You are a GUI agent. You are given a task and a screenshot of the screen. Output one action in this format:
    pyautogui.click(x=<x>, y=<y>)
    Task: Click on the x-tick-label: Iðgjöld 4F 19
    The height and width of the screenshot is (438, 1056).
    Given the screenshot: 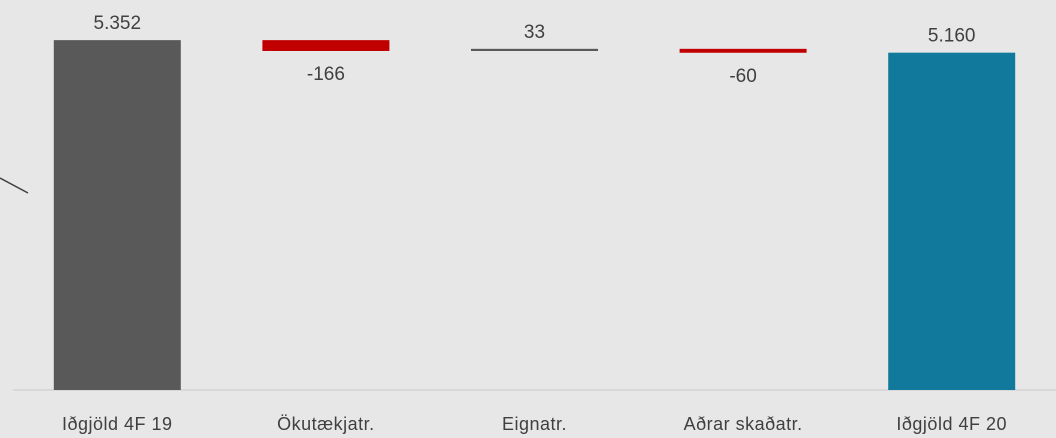 What is the action you would take?
    pyautogui.click(x=117, y=424)
    